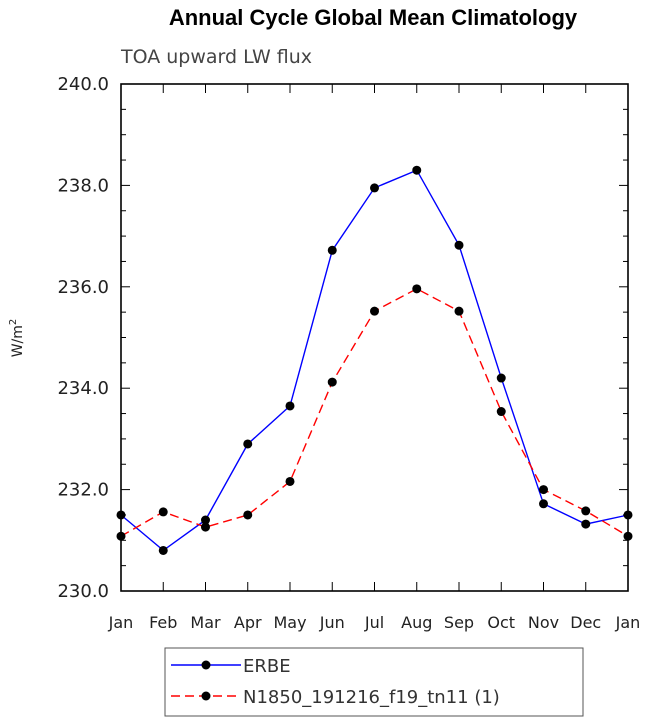 The image size is (647, 722). I want to click on x-tick-label: Jun, so click(332, 622).